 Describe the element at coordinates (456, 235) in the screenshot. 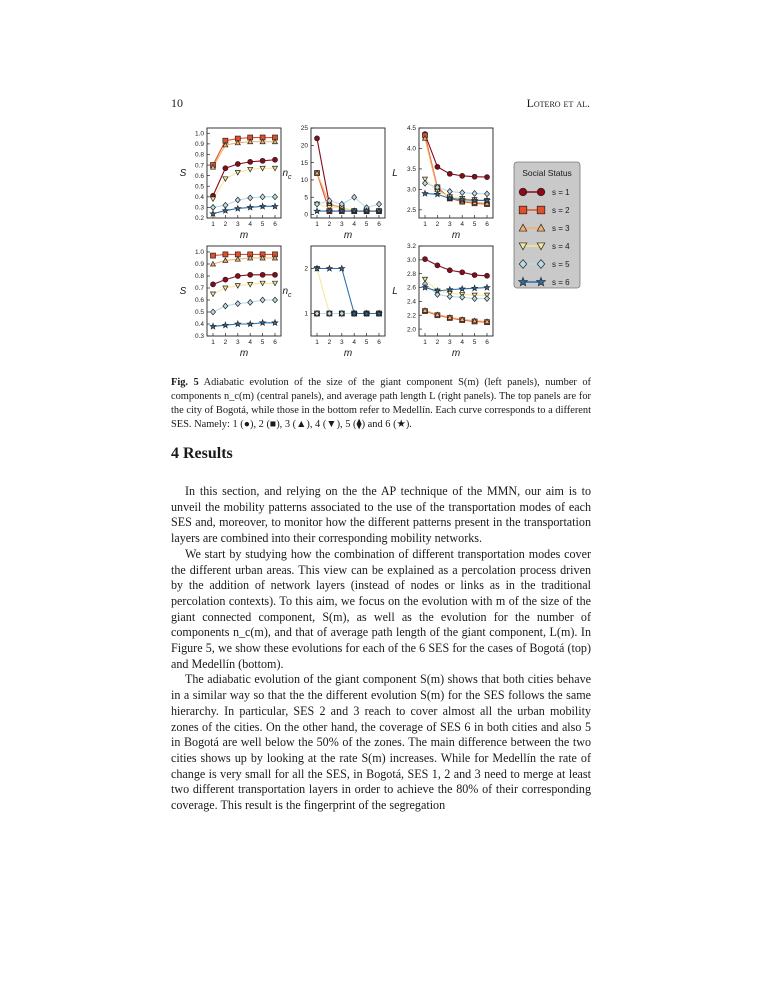

I see `bogota-l-xlabel: m` at that location.